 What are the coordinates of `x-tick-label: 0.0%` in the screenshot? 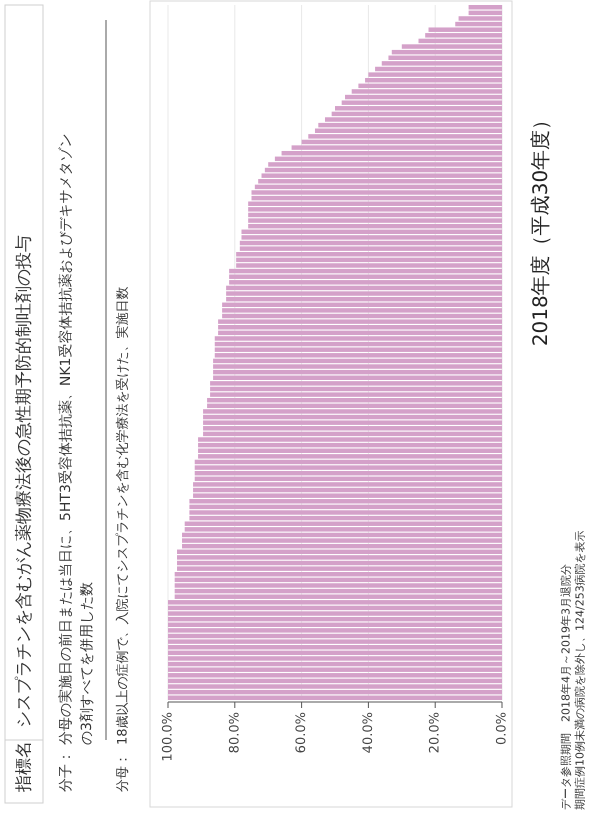 It's located at (502, 729).